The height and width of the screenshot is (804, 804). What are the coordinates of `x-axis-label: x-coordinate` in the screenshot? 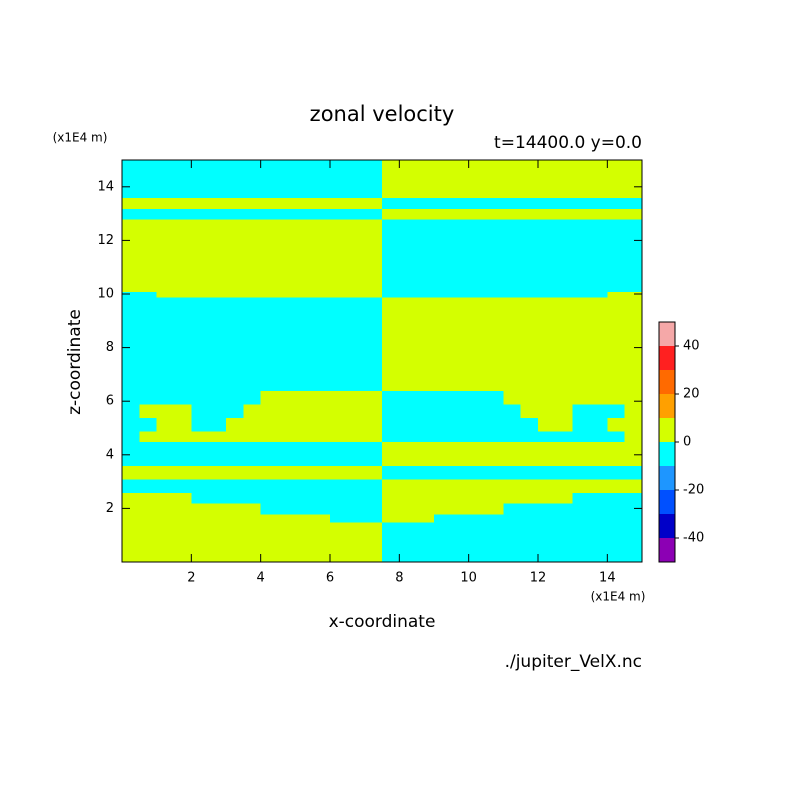 It's located at (382, 622).